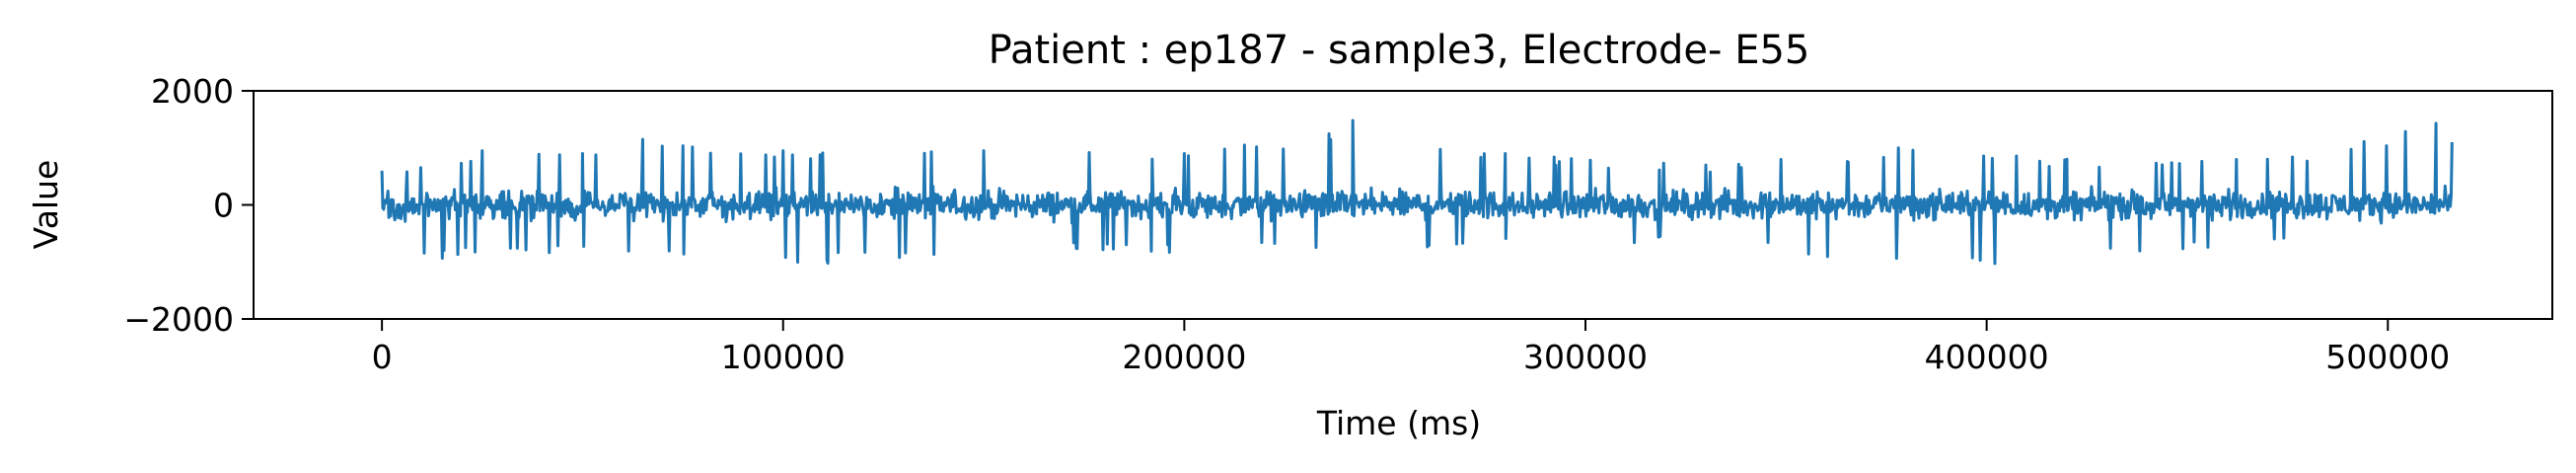 The image size is (2576, 473). Describe the element at coordinates (46, 205) in the screenshot. I see `y-axis-label: Value` at that location.